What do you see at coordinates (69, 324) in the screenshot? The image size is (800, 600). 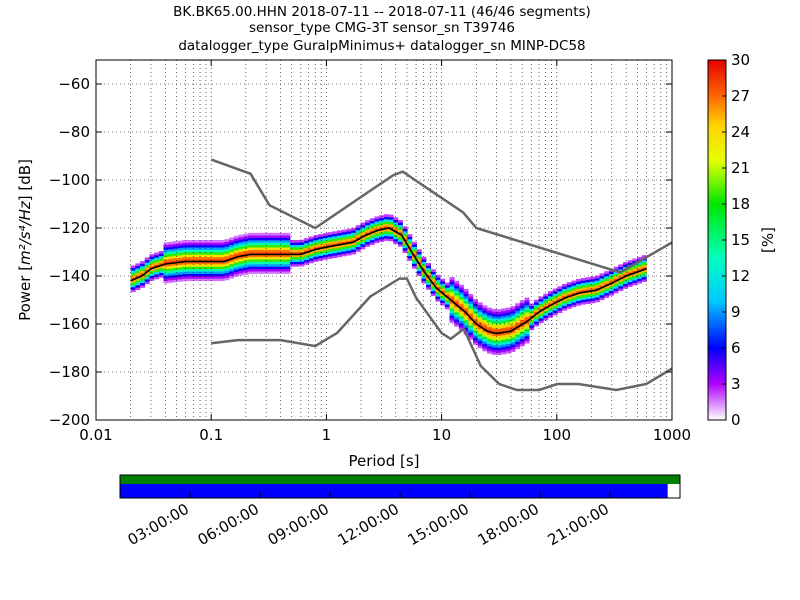 I see `y-tick-label: −160` at bounding box center [69, 324].